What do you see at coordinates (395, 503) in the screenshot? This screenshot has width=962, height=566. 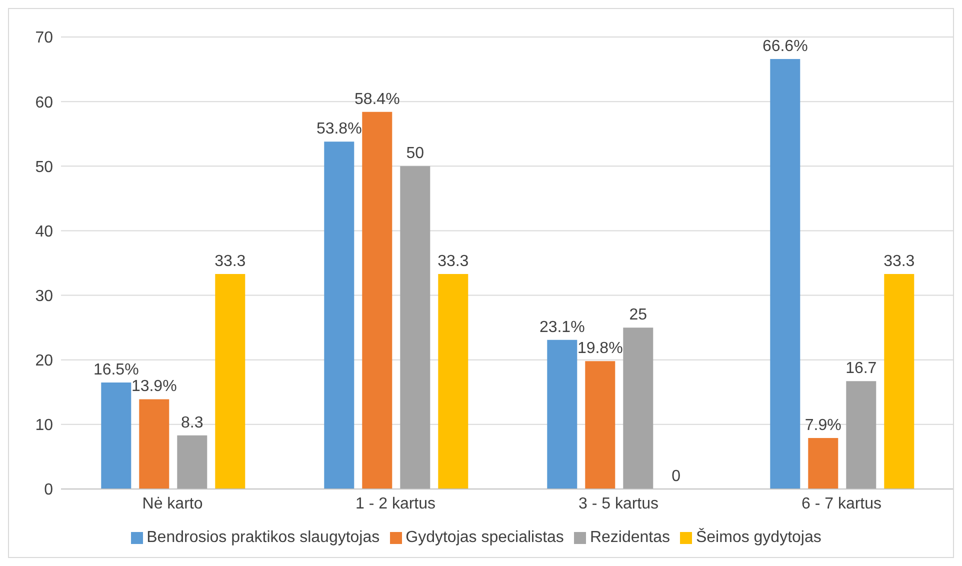 I see `x-tick-label: 1 - 2 kartus` at bounding box center [395, 503].